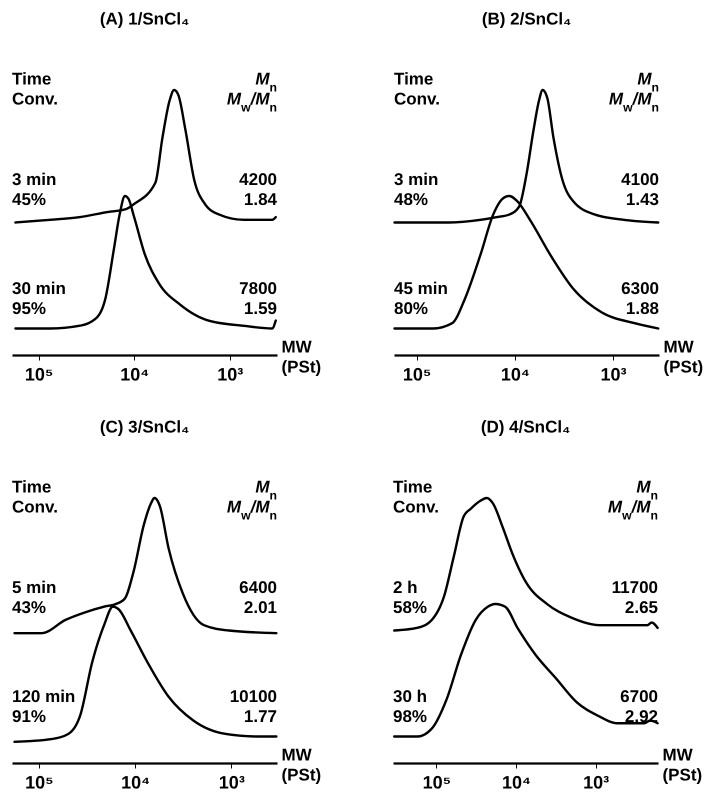  Describe the element at coordinates (640, 190) in the screenshot. I see `annotation: 4100 1.43` at that location.